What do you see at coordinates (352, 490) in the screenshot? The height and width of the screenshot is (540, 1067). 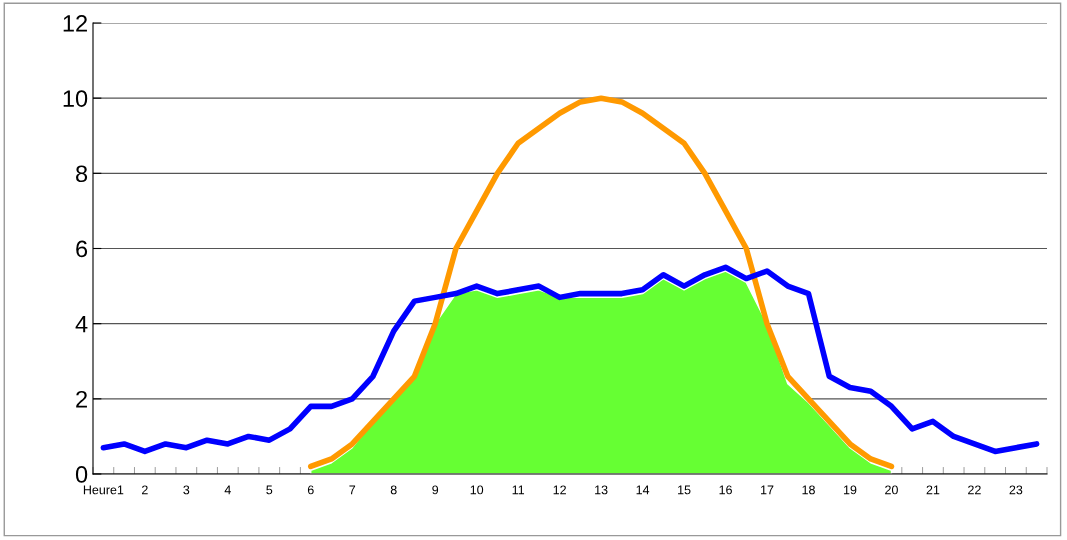 I see `x-tick-label: 7` at bounding box center [352, 490].